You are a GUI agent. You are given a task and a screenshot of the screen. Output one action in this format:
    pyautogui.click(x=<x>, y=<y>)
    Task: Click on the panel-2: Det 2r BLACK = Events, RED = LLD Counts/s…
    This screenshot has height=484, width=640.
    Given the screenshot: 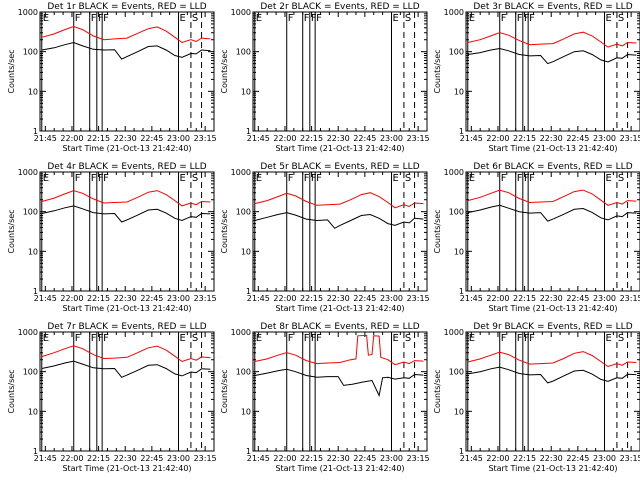 What is the action you would take?
    pyautogui.click(x=325, y=77)
    